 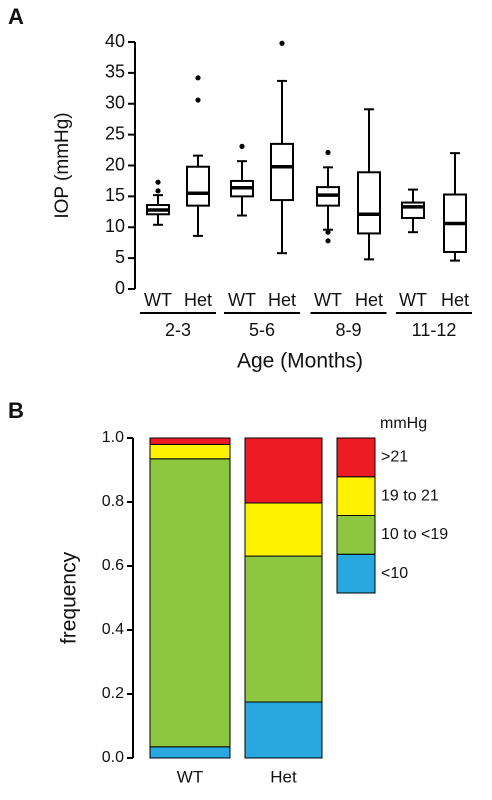 What do you see at coordinates (300, 361) in the screenshot?
I see `x-axis-label: Age (Months)` at bounding box center [300, 361].